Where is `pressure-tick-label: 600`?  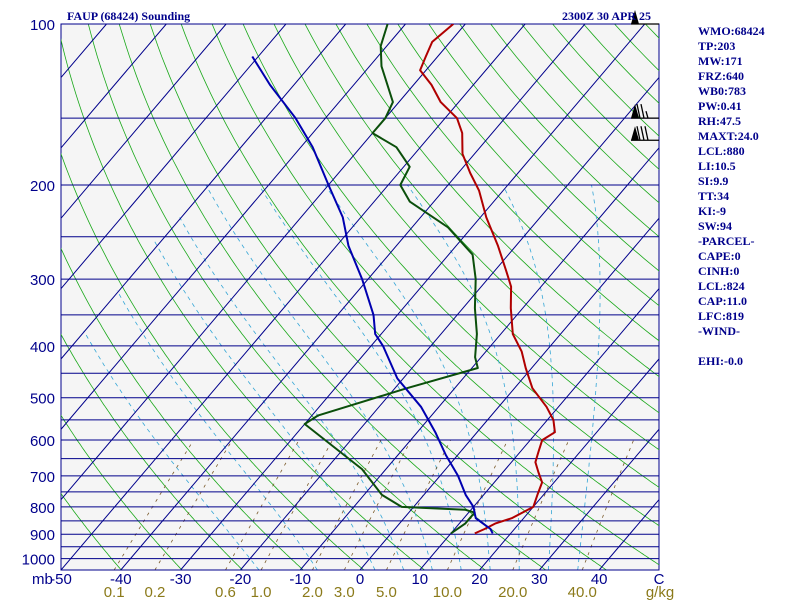
pressure-tick-label: 600 is located at coordinates (42, 441).